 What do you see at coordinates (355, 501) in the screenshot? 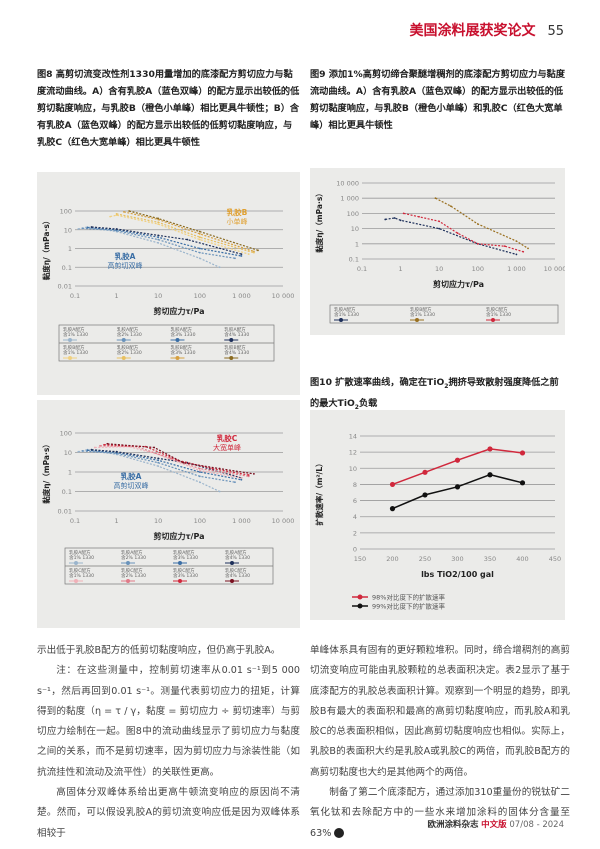
I see `y-tick-label: 6` at bounding box center [355, 501].